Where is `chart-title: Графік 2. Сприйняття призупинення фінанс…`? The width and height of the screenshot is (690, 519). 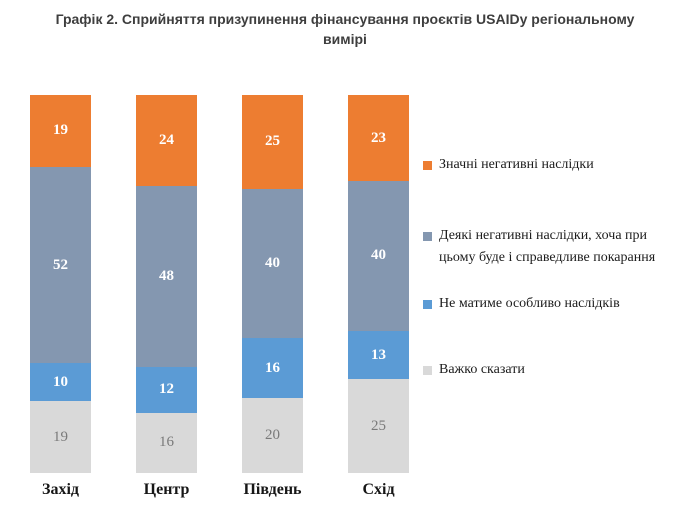
chart-title: Графік 2. Сприйняття призупинення фінанс… is located at coordinates (345, 29).